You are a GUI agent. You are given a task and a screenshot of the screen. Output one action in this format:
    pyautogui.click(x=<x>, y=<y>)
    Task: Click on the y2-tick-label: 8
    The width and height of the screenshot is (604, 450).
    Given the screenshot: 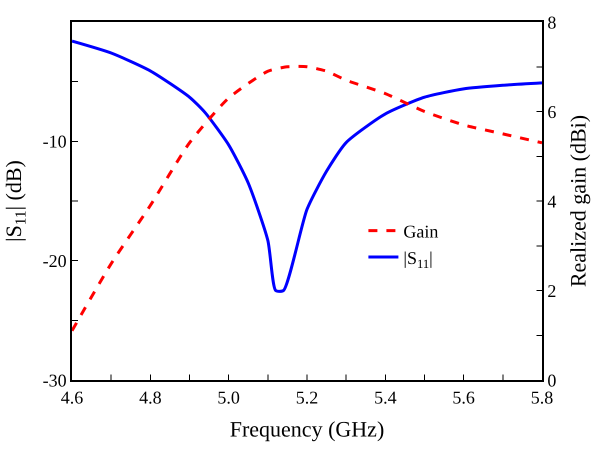 What is the action you would take?
    pyautogui.click(x=551, y=22)
    